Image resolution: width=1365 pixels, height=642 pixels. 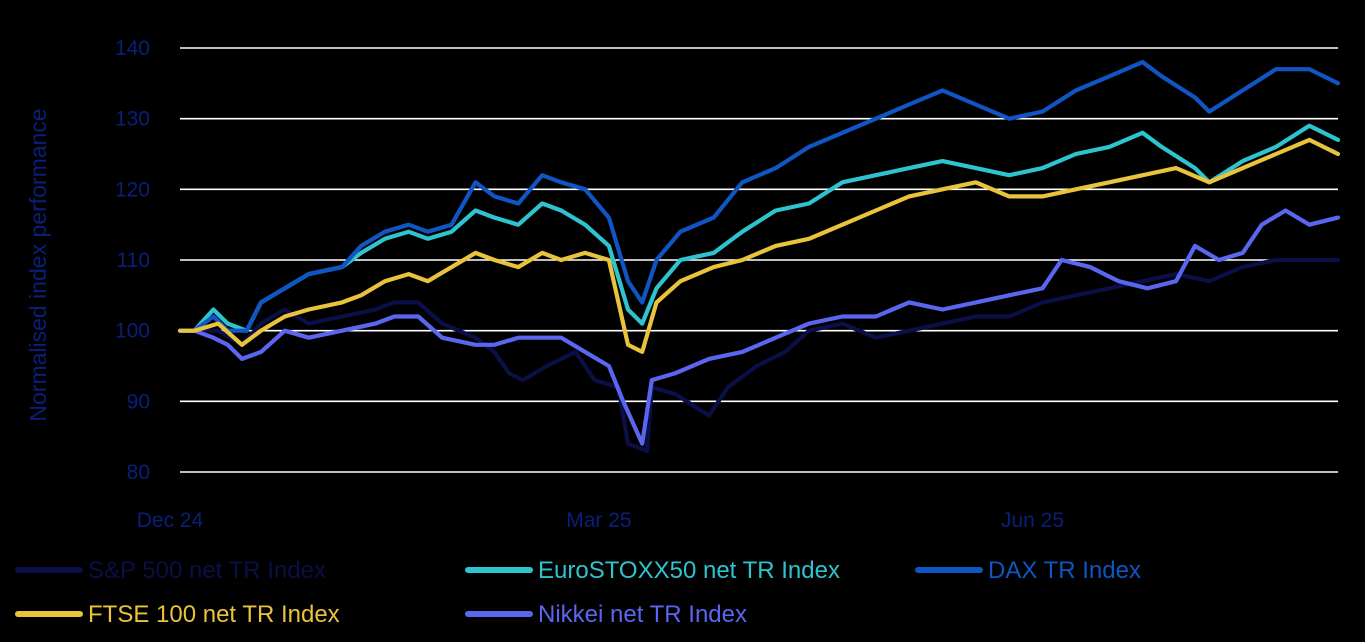 I want to click on legend-label: S&P 500 net TR Index, so click(x=207, y=570).